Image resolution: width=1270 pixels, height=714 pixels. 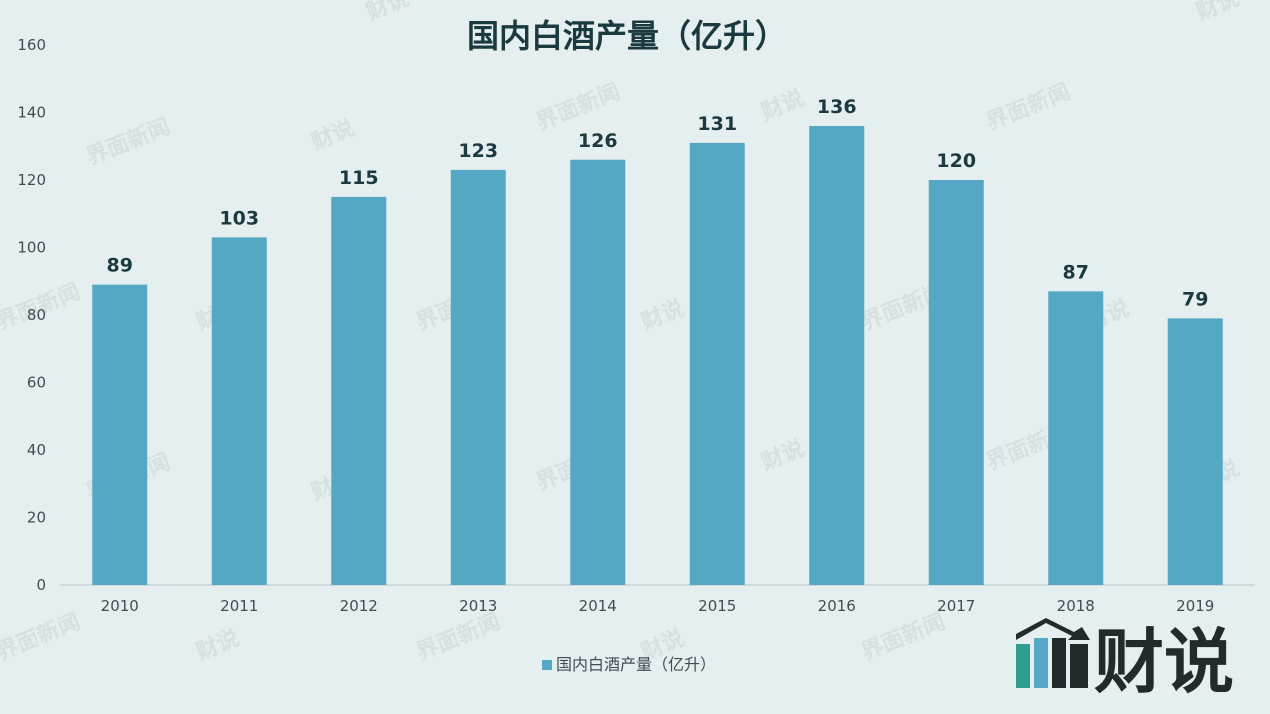 What do you see at coordinates (598, 606) in the screenshot?
I see `x-tick-label-2014: 2014` at bounding box center [598, 606].